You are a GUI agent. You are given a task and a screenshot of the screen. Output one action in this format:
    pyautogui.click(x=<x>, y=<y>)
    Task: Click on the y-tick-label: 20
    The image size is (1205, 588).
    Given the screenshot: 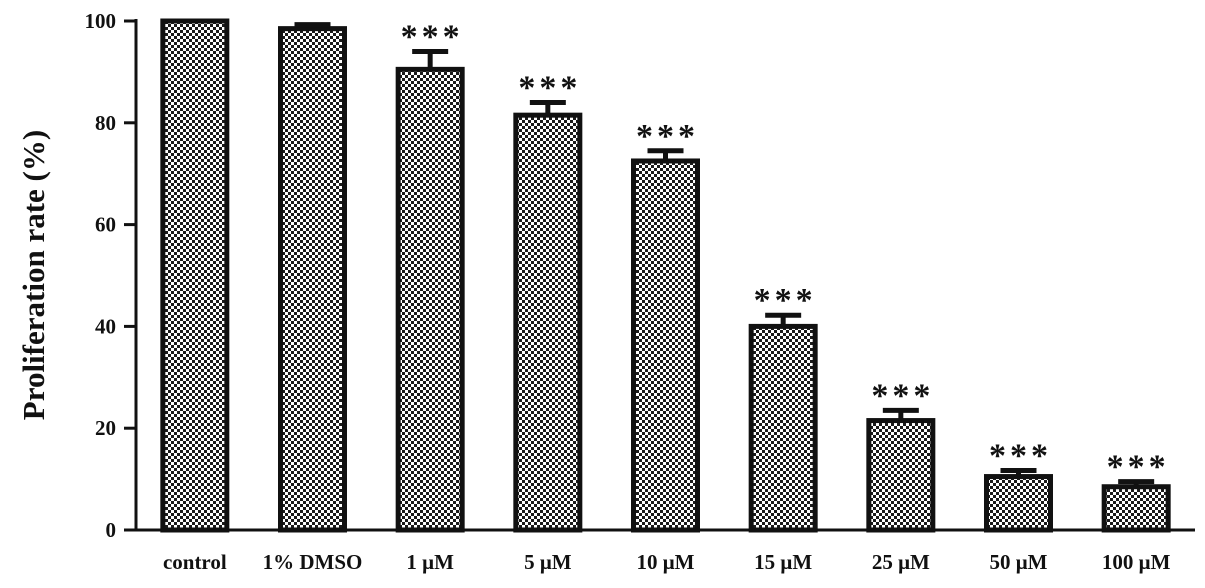 What is the action you would take?
    pyautogui.click(x=105, y=428)
    